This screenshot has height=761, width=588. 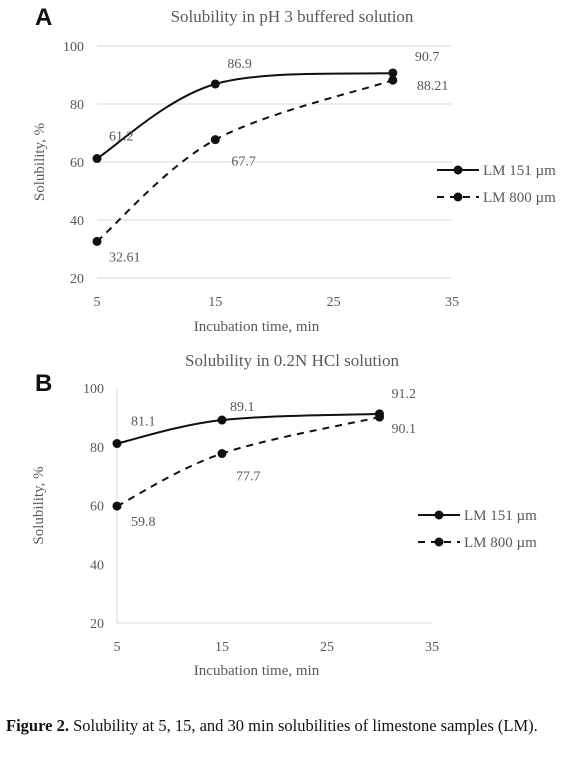 I want to click on chart-b-x-tick-label: 5, so click(x=117, y=647).